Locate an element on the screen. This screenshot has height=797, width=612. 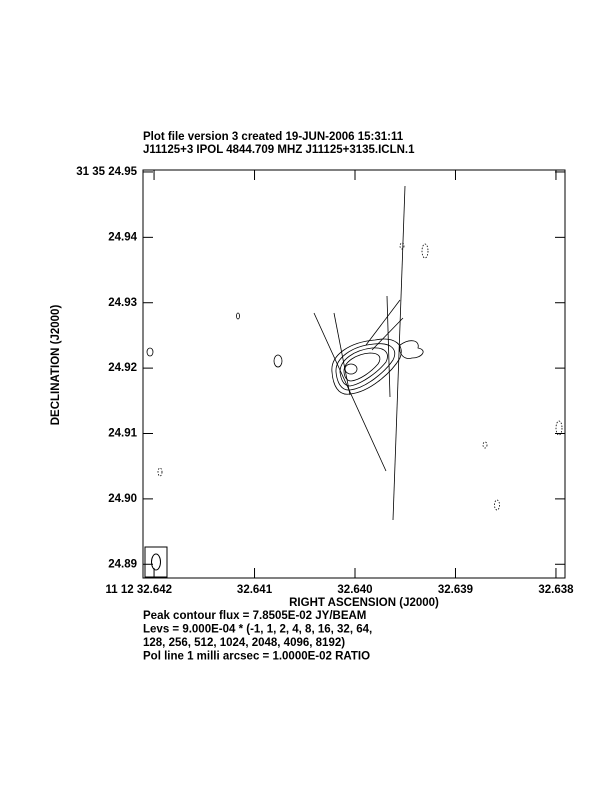
x-tick-label: 32.641 is located at coordinates (255, 590).